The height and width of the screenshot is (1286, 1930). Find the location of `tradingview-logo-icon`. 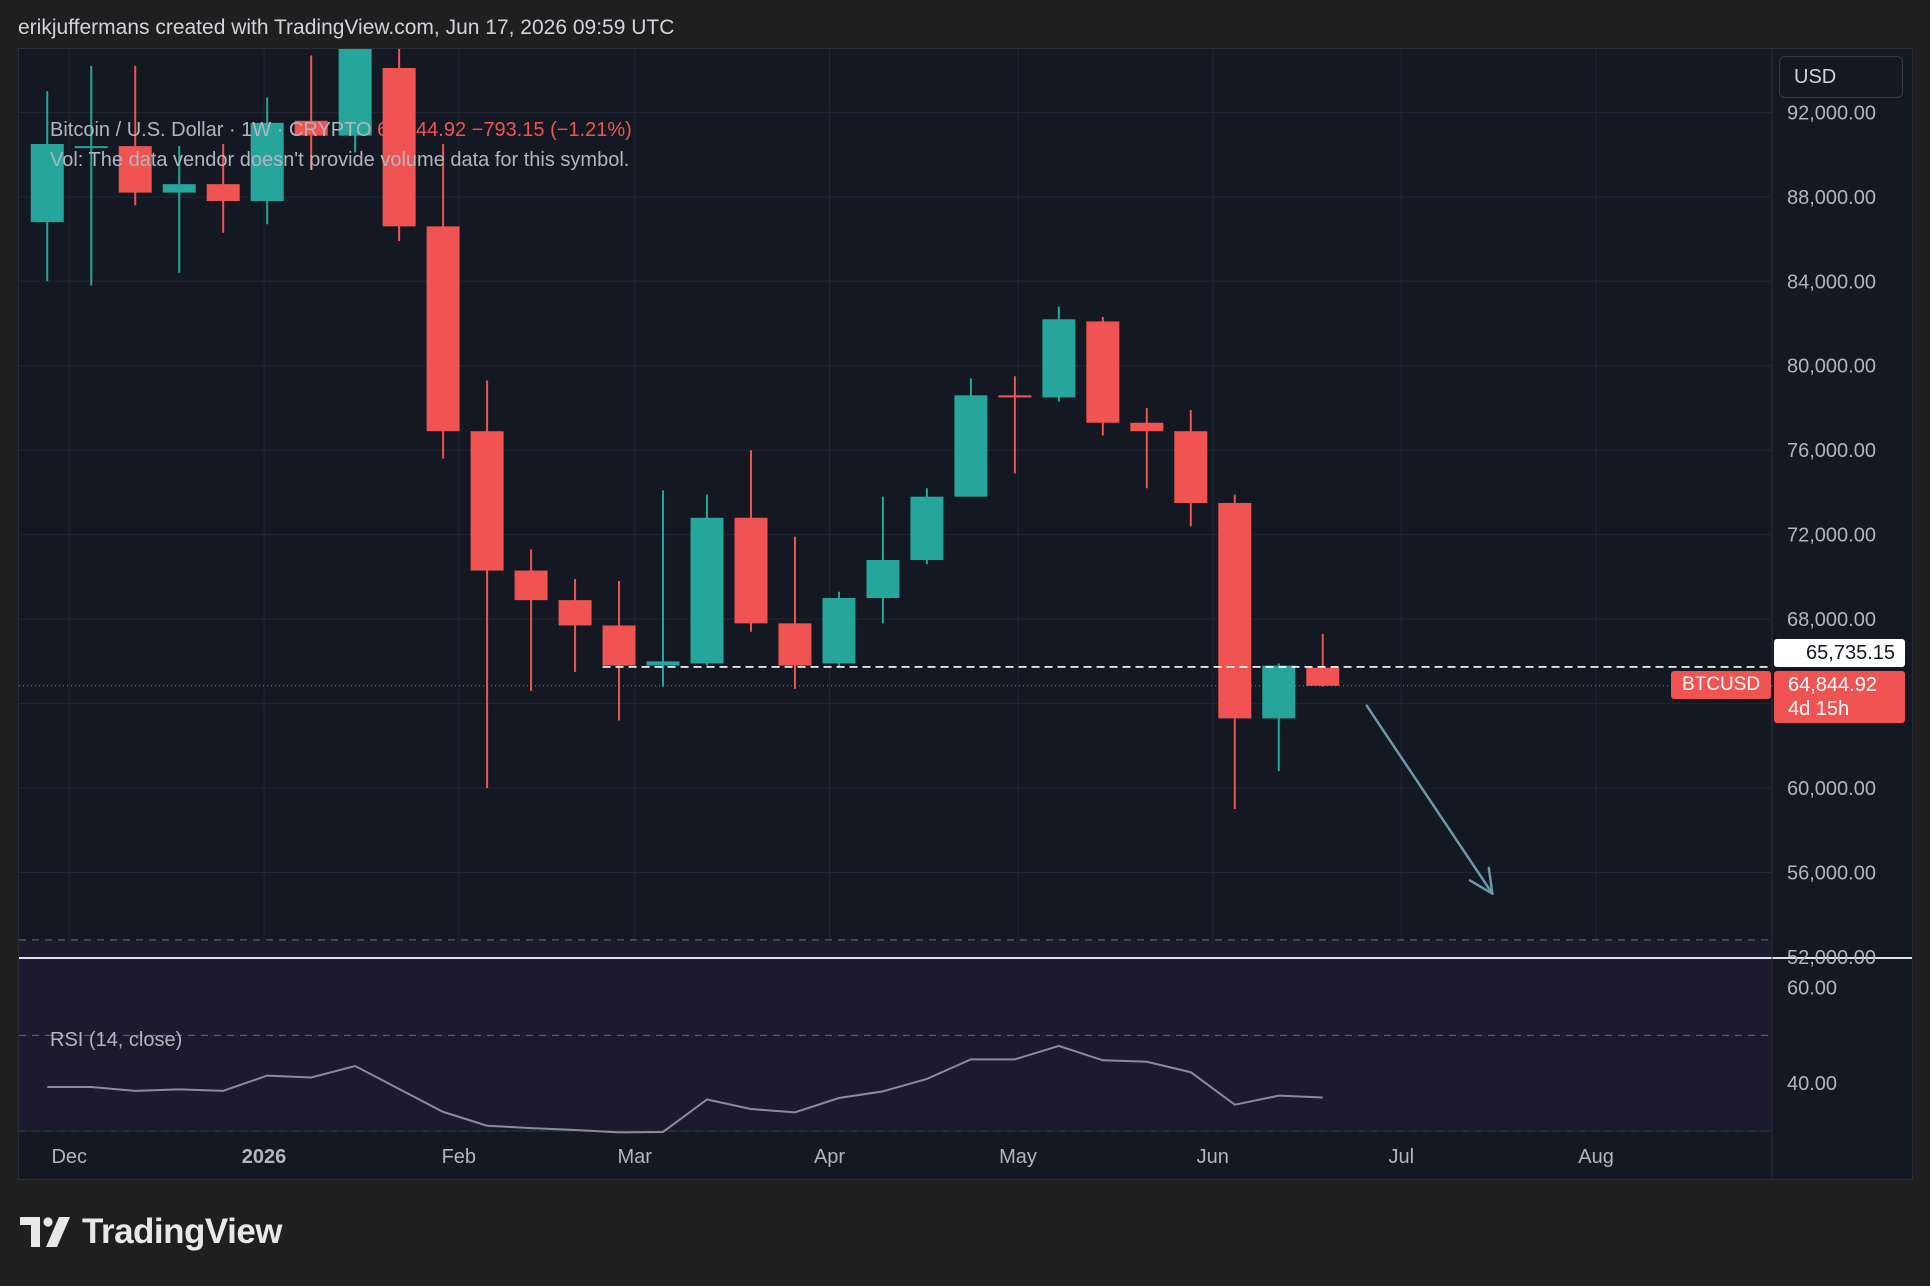

tradingview-logo-icon is located at coordinates (45, 1232).